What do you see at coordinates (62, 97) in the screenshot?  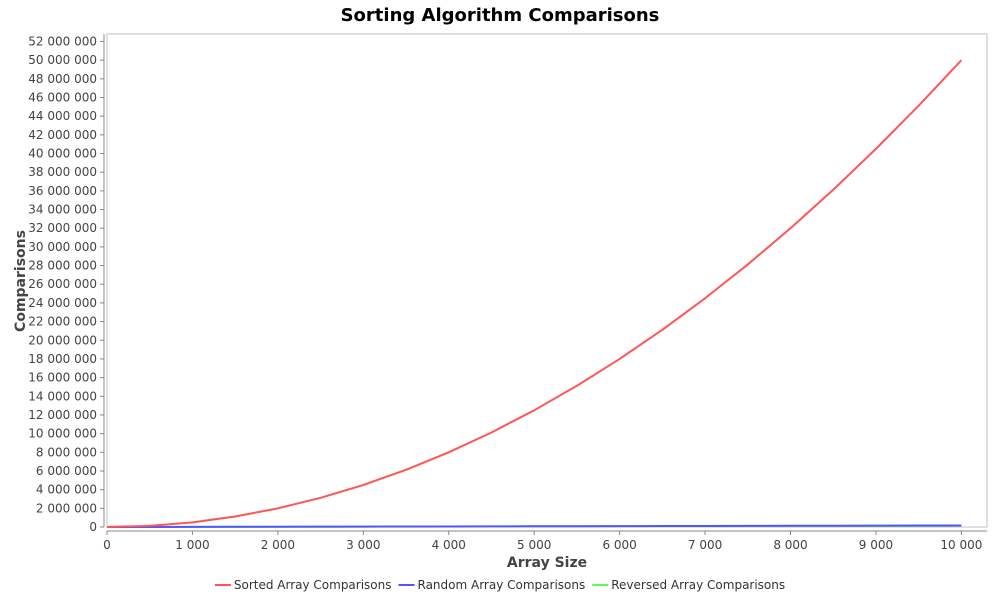 I see `y-tick-label: 46 000 000` at bounding box center [62, 97].